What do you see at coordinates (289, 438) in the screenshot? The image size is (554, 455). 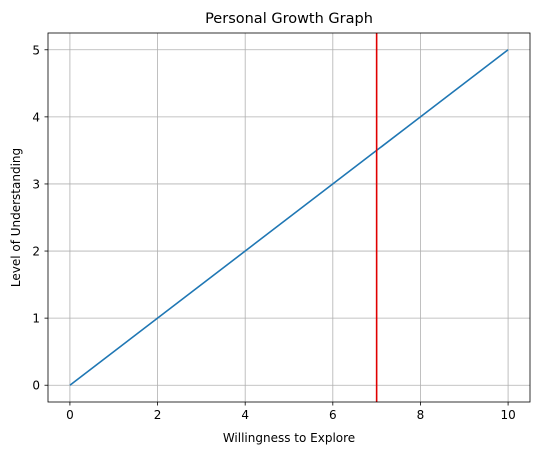 I see `x-axis-label: Willingness to Explore` at bounding box center [289, 438].